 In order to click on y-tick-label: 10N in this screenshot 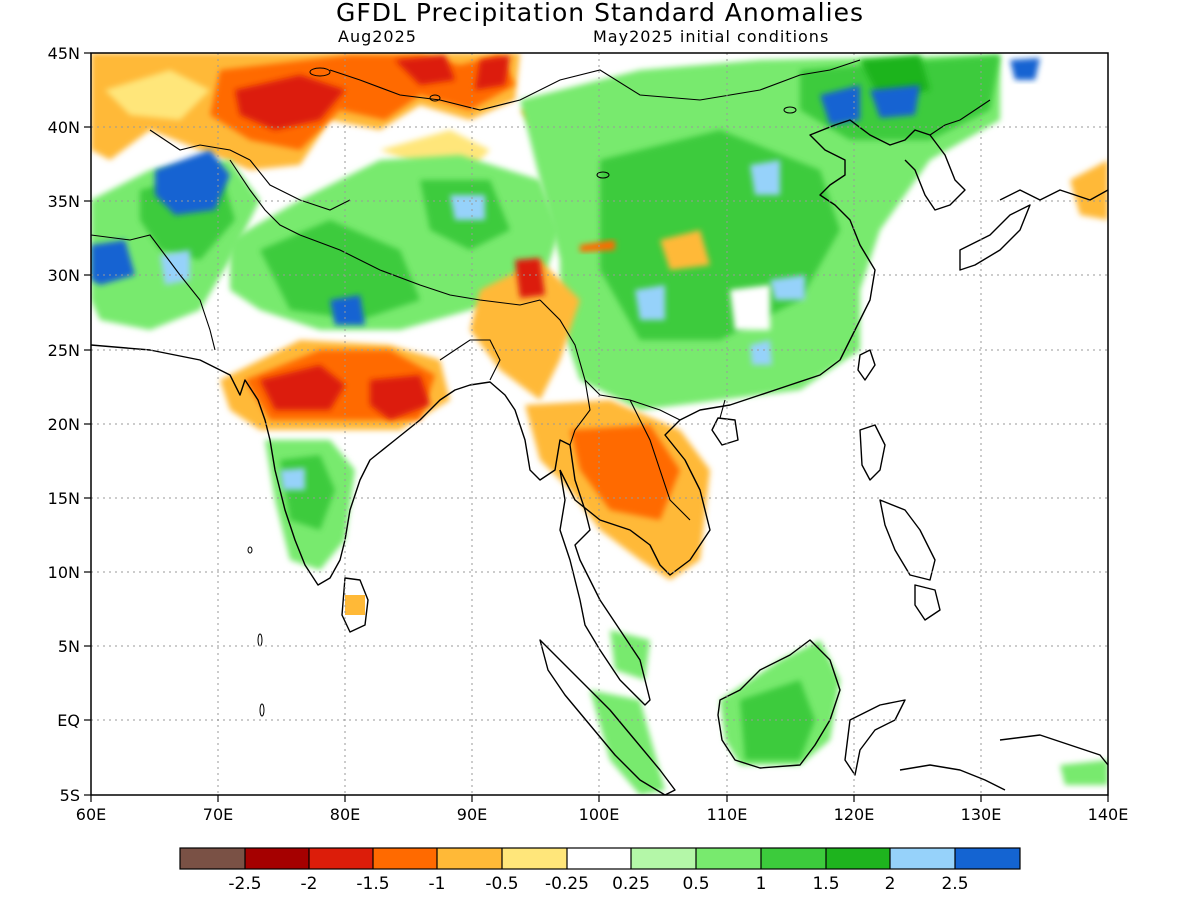, I will do `click(64, 572)`.